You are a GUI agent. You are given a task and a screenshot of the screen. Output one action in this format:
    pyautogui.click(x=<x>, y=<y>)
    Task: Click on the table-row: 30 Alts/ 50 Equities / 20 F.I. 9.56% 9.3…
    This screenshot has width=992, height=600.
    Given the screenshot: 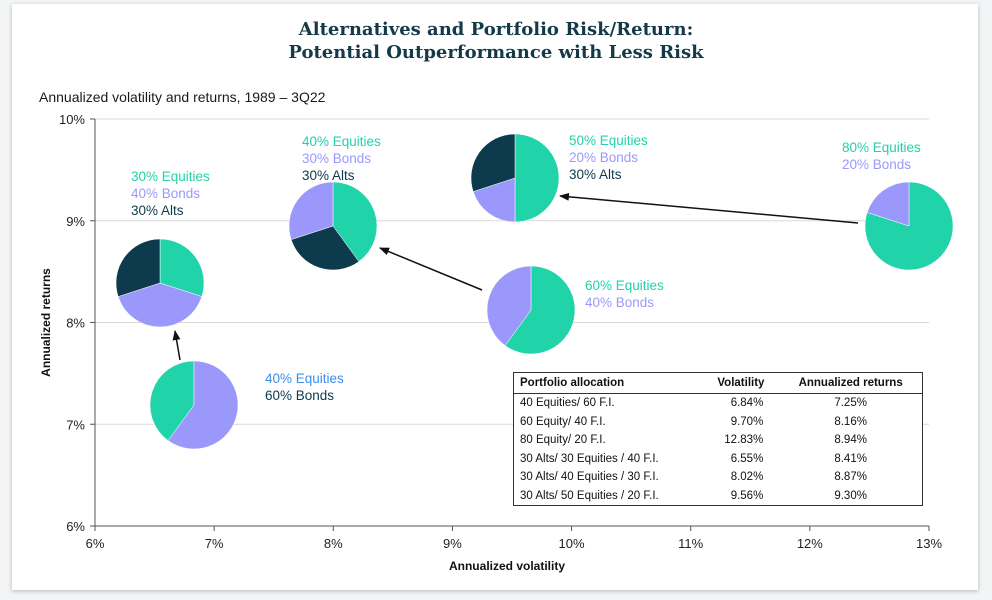 What is the action you would take?
    pyautogui.click(x=718, y=496)
    